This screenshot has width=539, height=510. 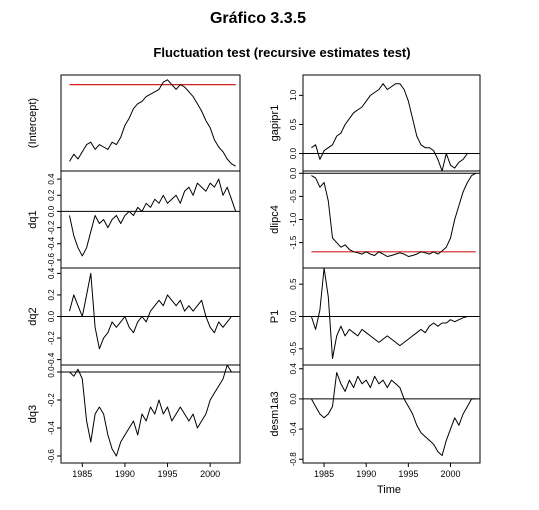 What do you see at coordinates (293, 369) in the screenshot?
I see `y-tick-label-desm1a3: 0.4` at bounding box center [293, 369].